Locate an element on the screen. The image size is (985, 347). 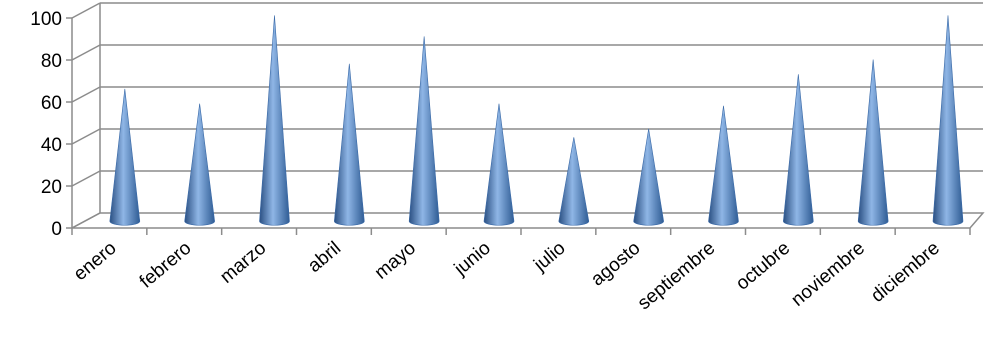
cone-diciembre is located at coordinates (948, 120).